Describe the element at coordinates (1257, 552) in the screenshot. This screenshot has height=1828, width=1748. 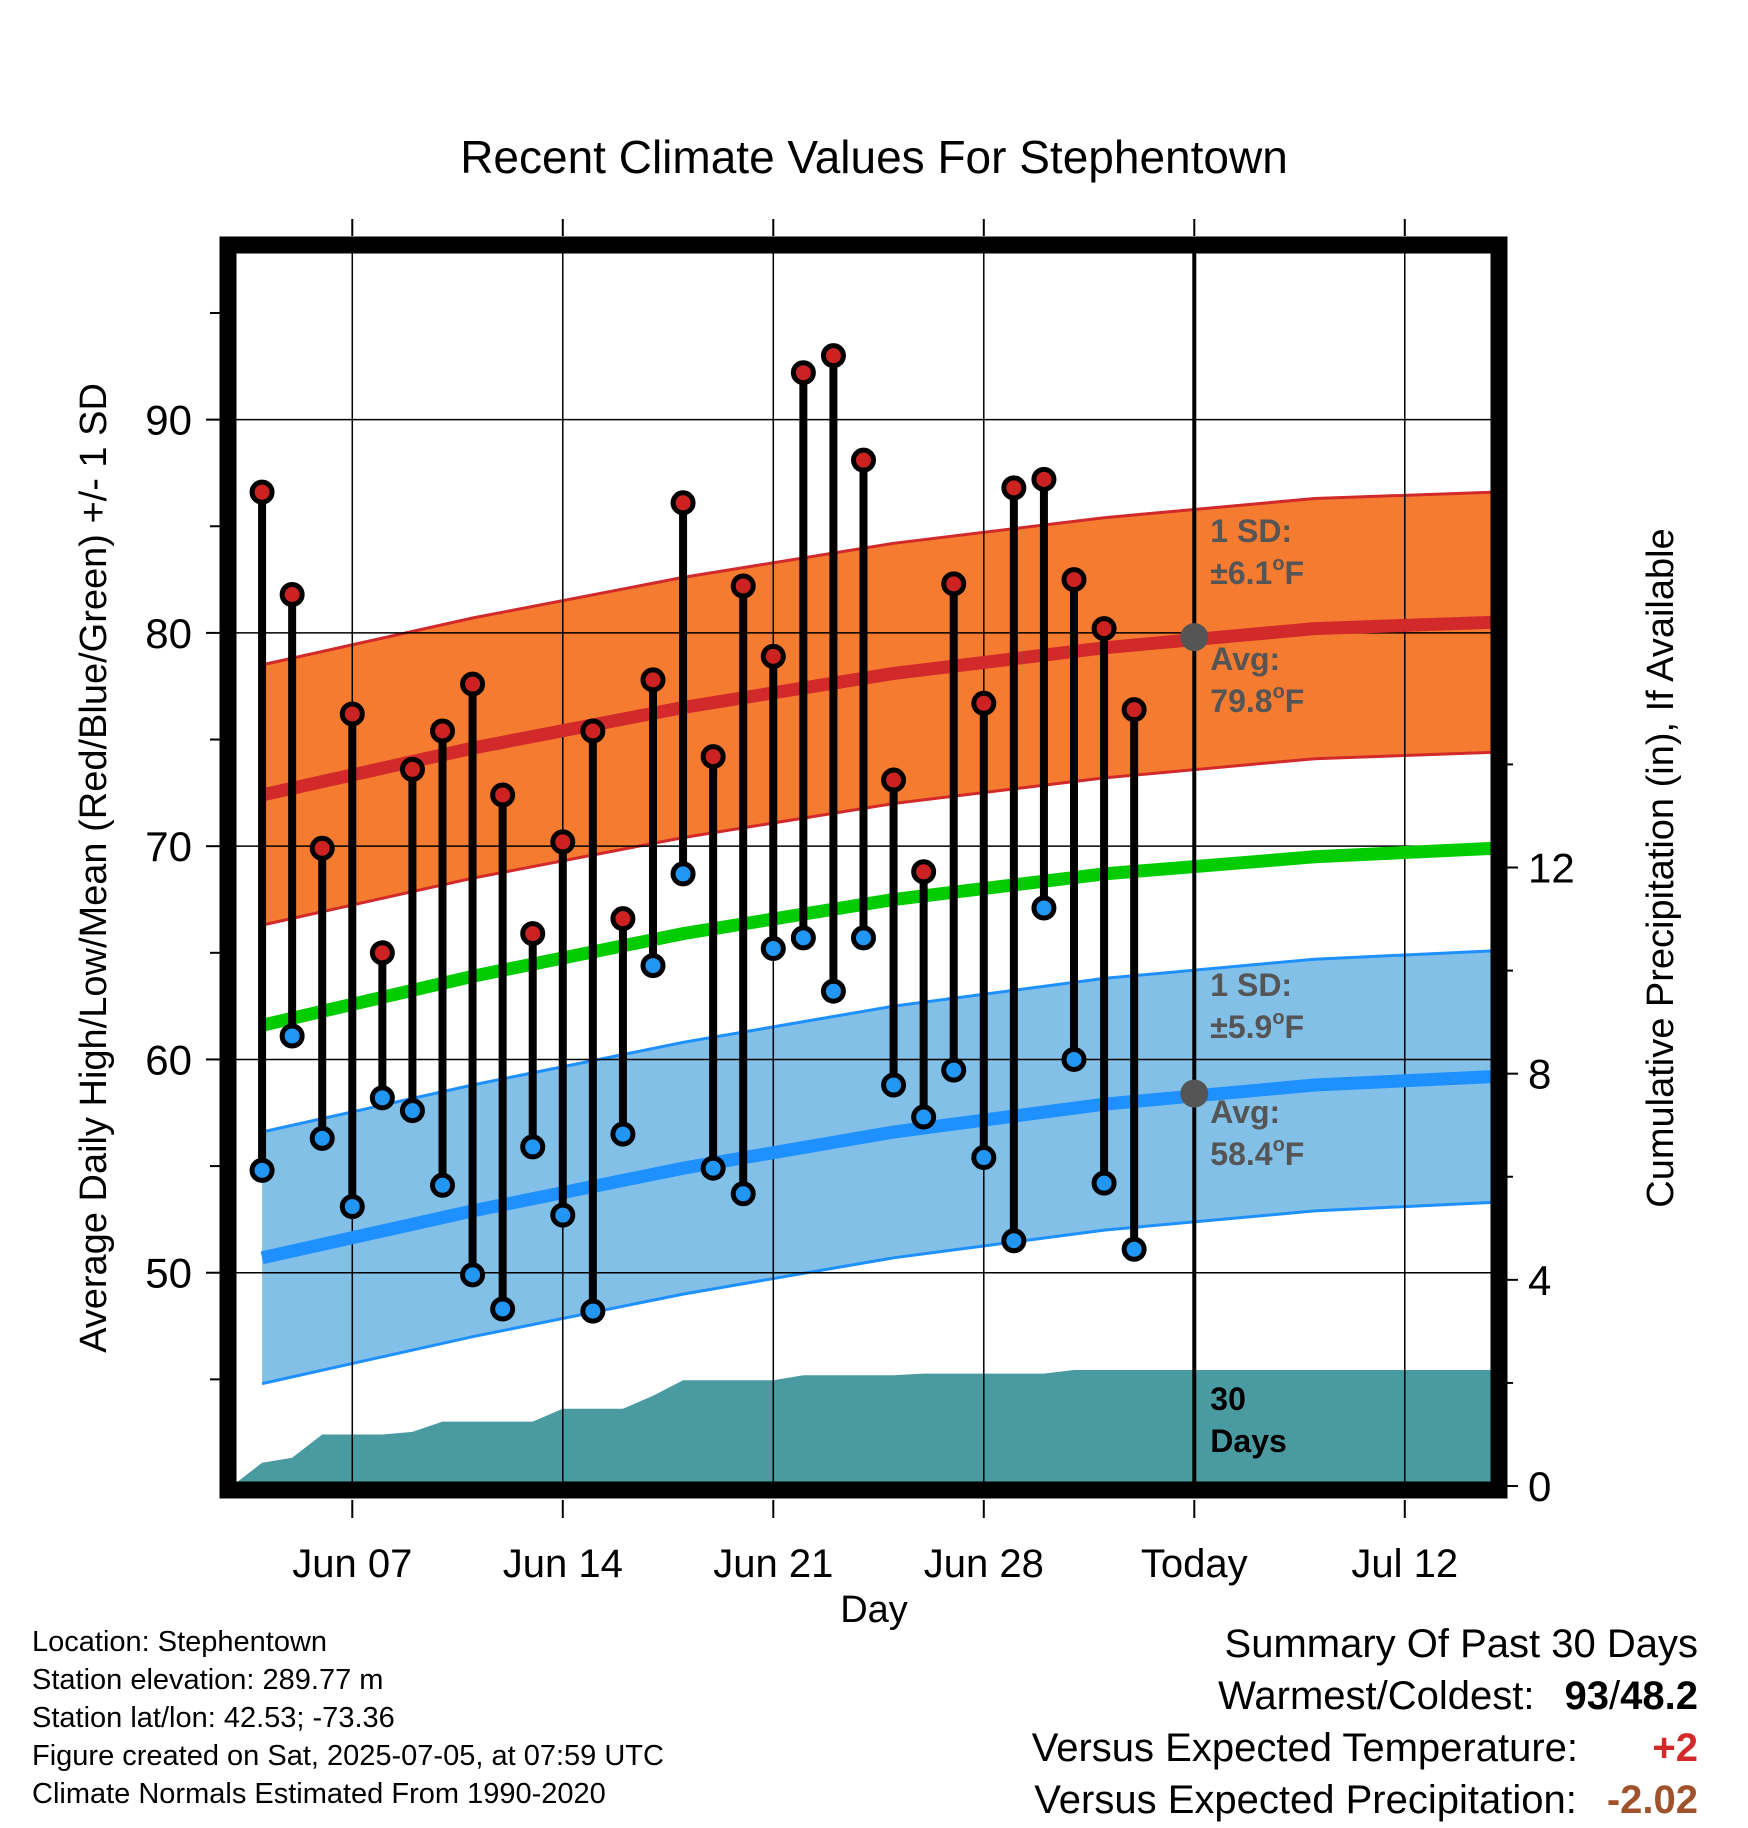
I see `sd-high-annotation: 1 SD: ±6.1oF` at that location.